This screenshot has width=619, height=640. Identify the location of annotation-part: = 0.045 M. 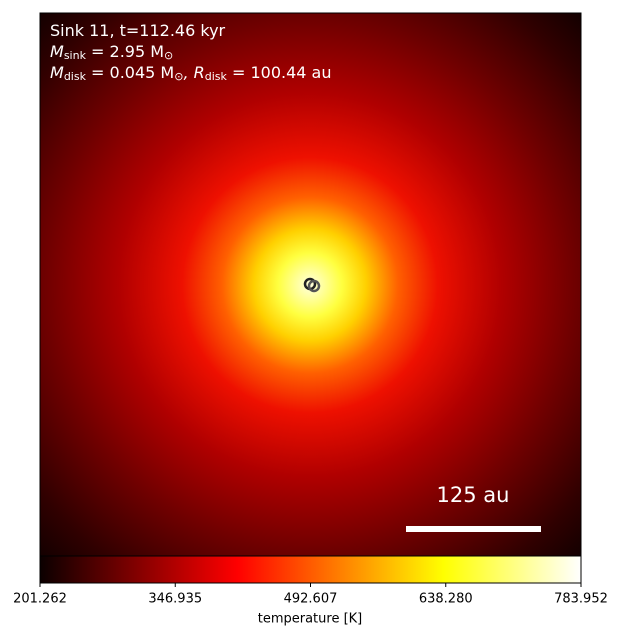
(130, 72).